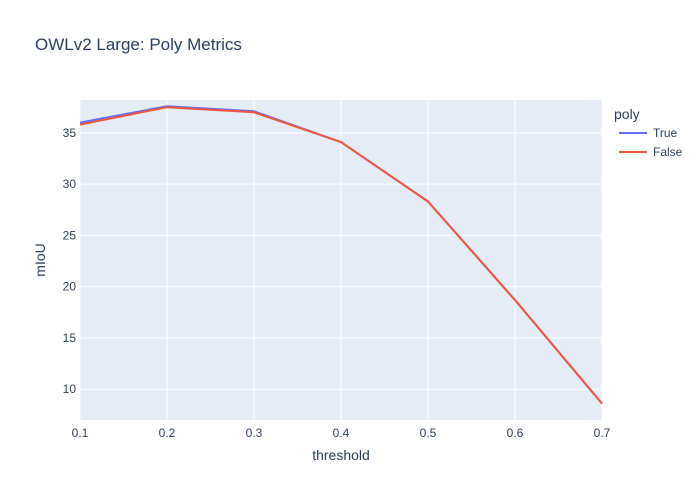  Describe the element at coordinates (341, 455) in the screenshot. I see `x-axis-title: threshold` at that location.